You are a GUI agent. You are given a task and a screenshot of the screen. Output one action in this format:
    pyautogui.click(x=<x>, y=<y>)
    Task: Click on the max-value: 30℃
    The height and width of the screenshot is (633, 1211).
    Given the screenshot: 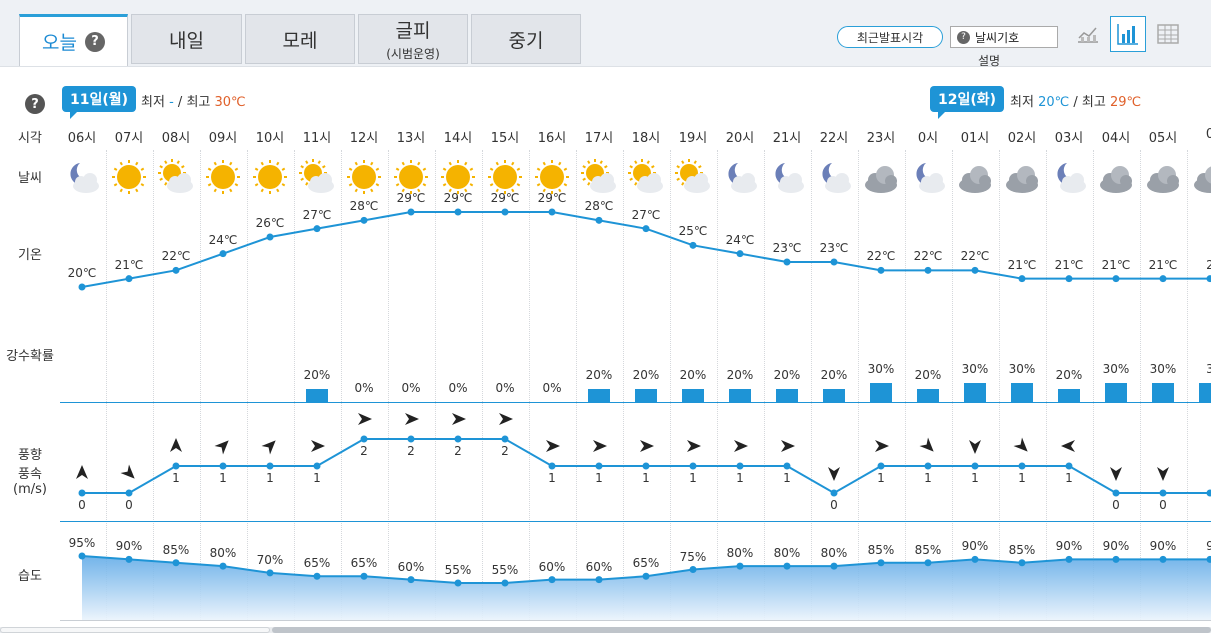 What is the action you would take?
    pyautogui.click(x=230, y=102)
    